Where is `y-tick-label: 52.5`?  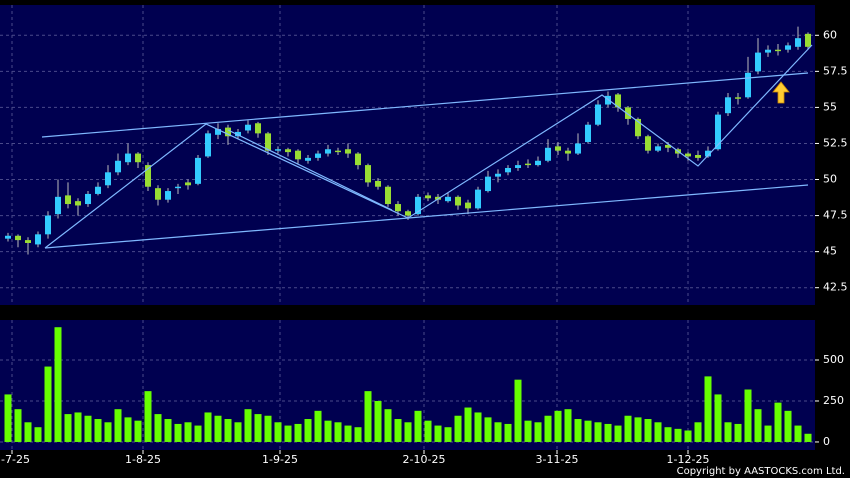 y-tick-label: 52.5 is located at coordinates (835, 142).